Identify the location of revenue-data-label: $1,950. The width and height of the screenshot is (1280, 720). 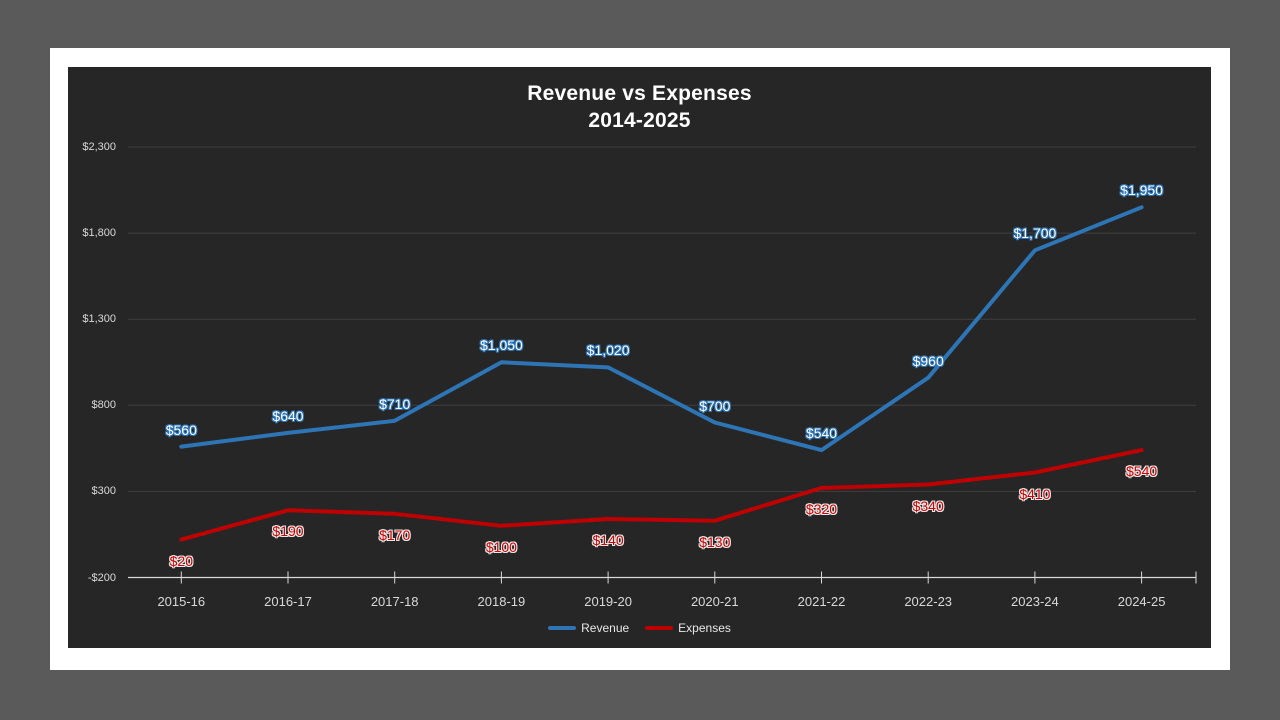
(1142, 190).